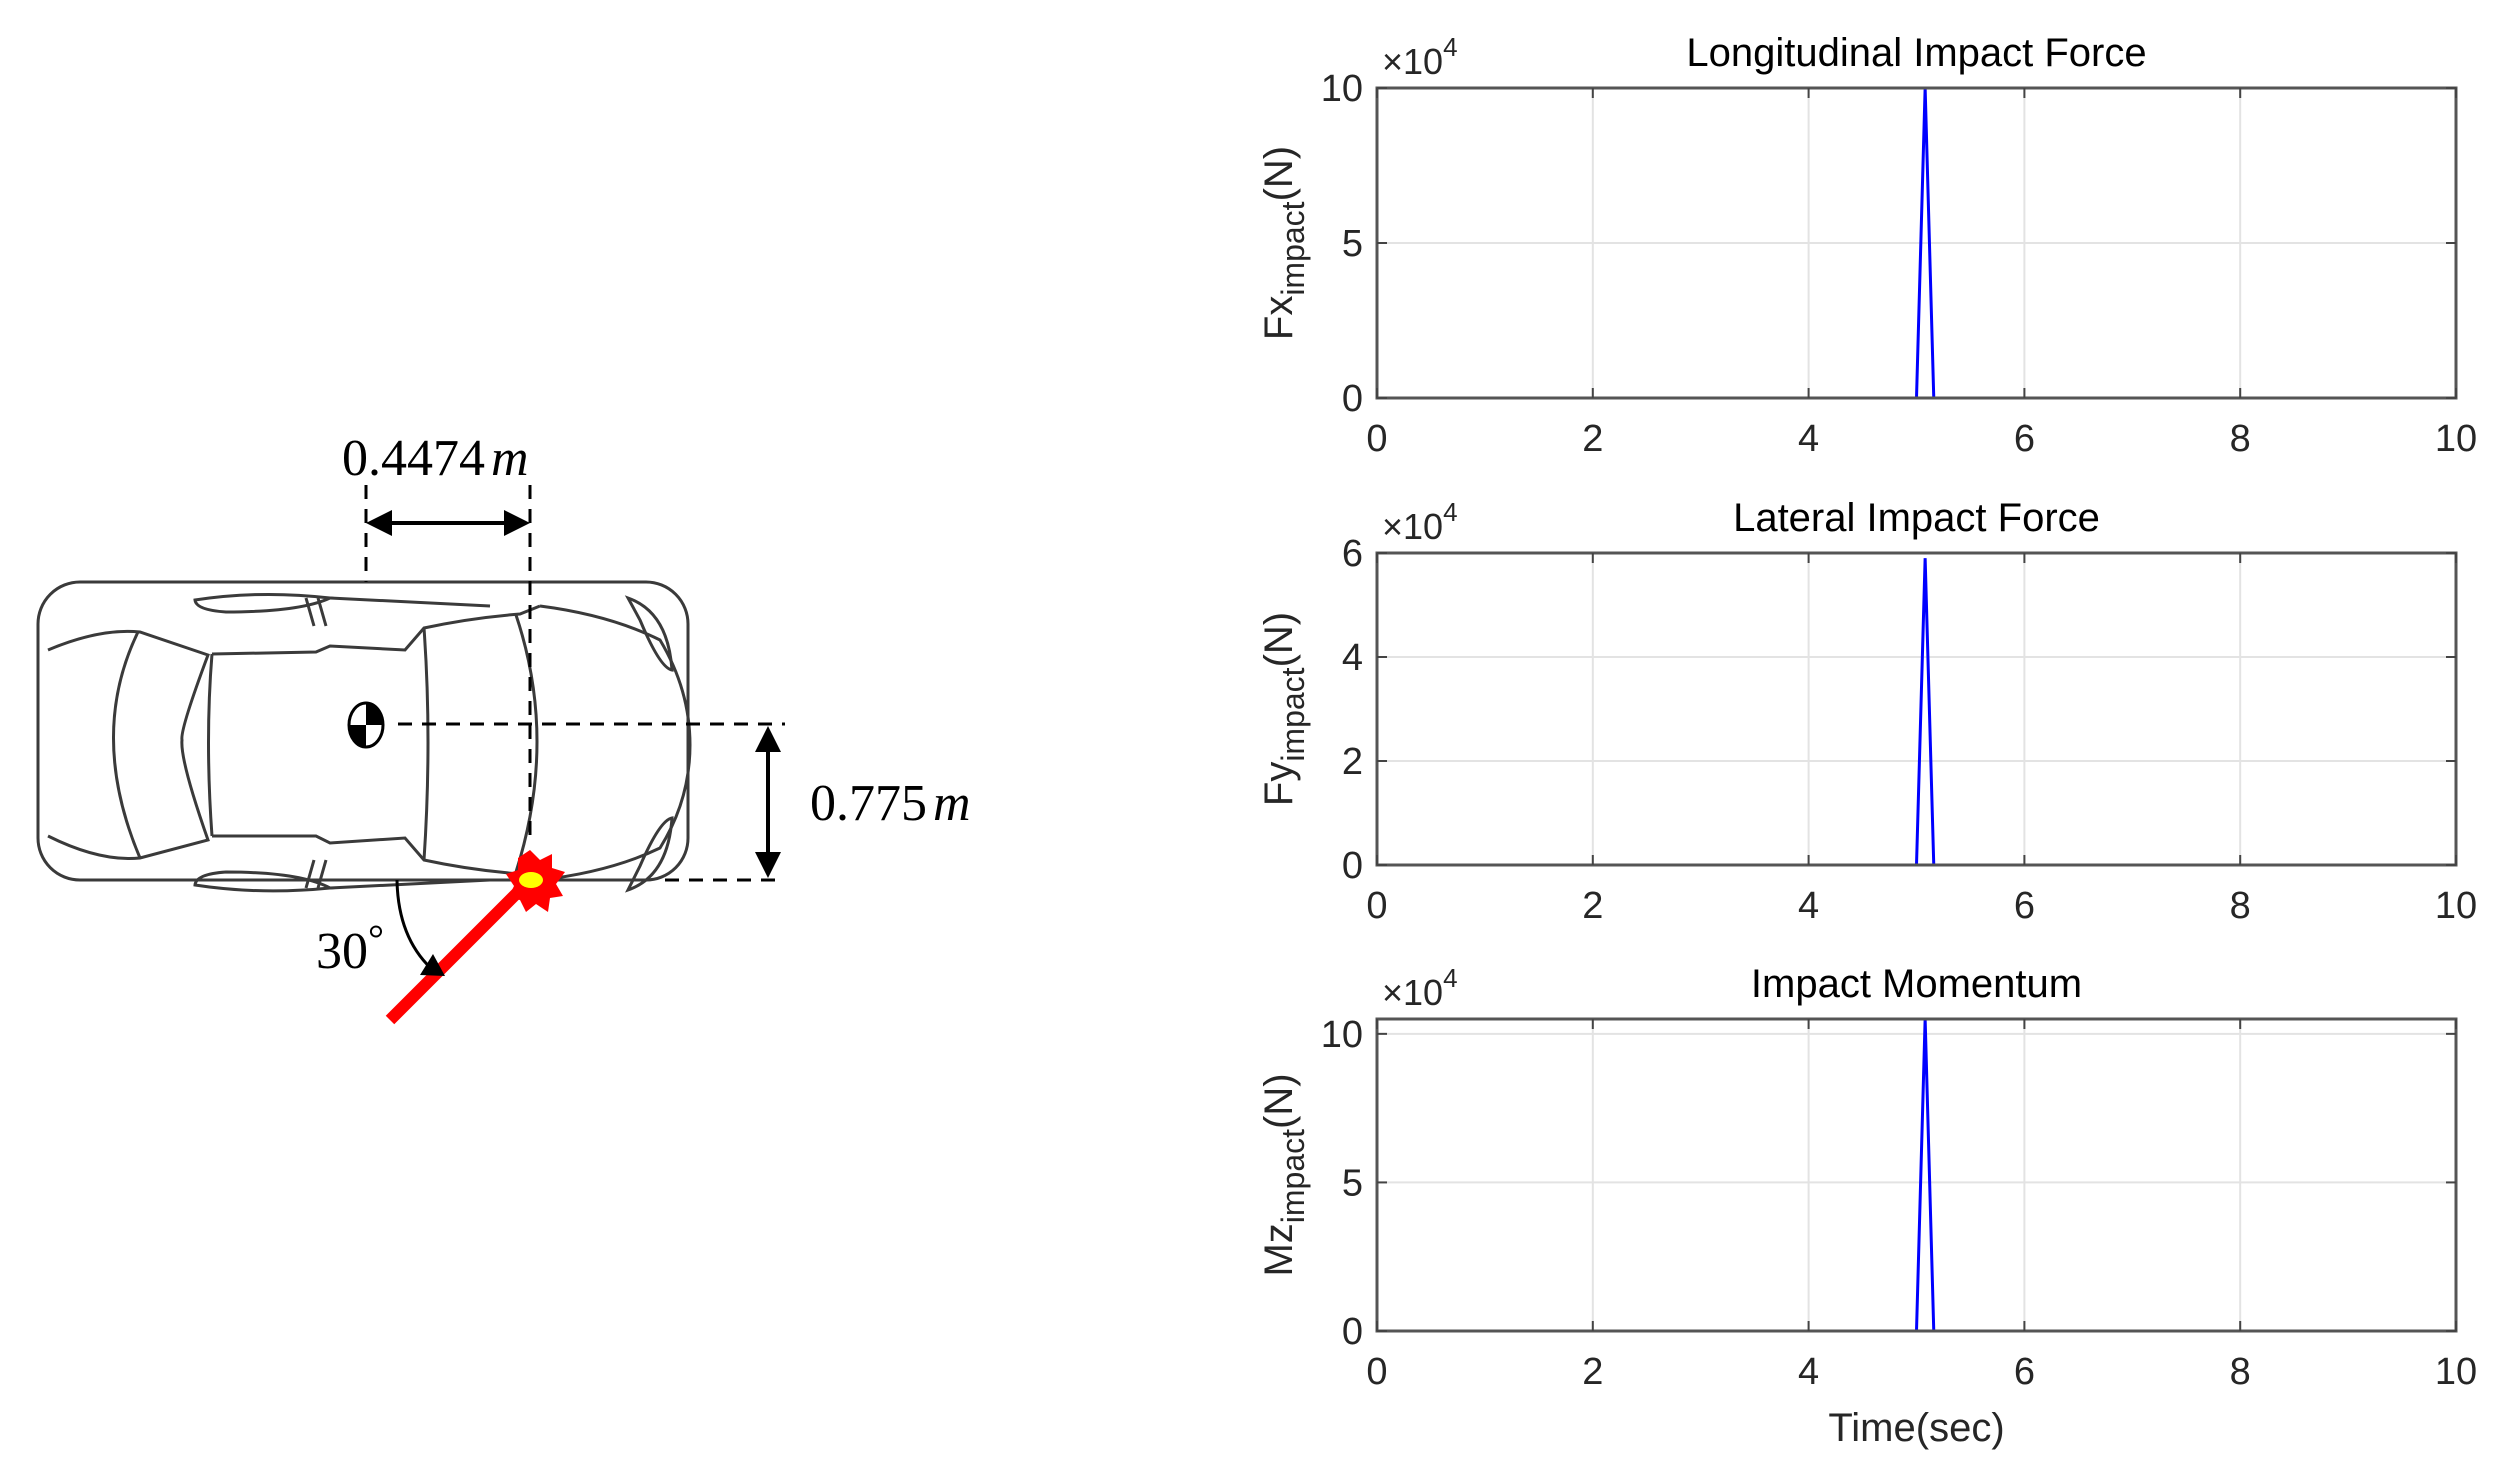 The height and width of the screenshot is (1482, 2499). What do you see at coordinates (461, 949) in the screenshot?
I see `impact-direction-line` at bounding box center [461, 949].